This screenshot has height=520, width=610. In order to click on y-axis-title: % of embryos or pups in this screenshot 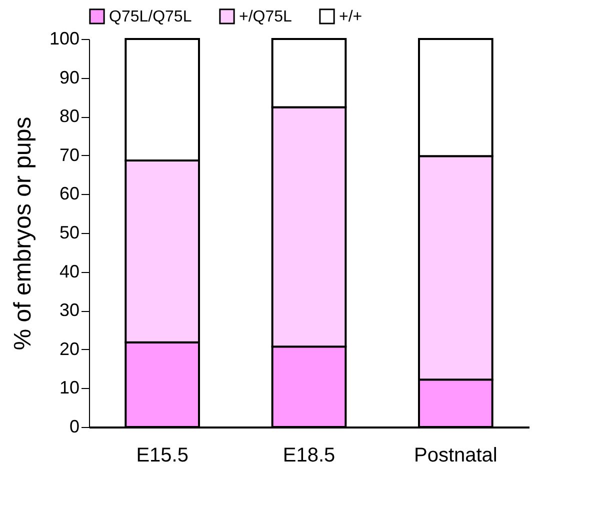, I will do `click(22, 233)`.